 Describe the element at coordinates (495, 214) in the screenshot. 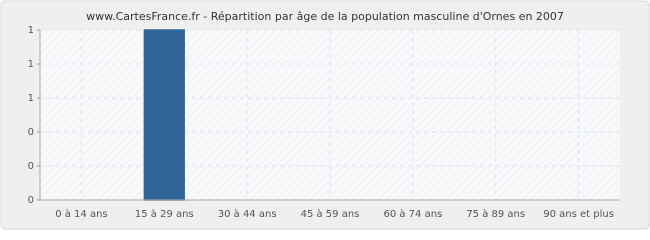

I see `x-tick-label: 75 à 89 ans` at that location.